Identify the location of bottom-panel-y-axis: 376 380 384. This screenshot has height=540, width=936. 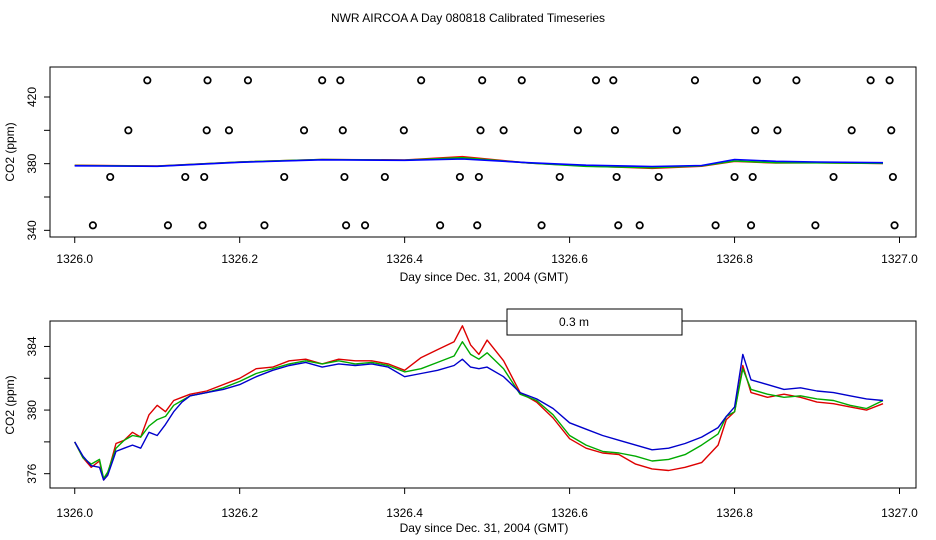
(37, 410).